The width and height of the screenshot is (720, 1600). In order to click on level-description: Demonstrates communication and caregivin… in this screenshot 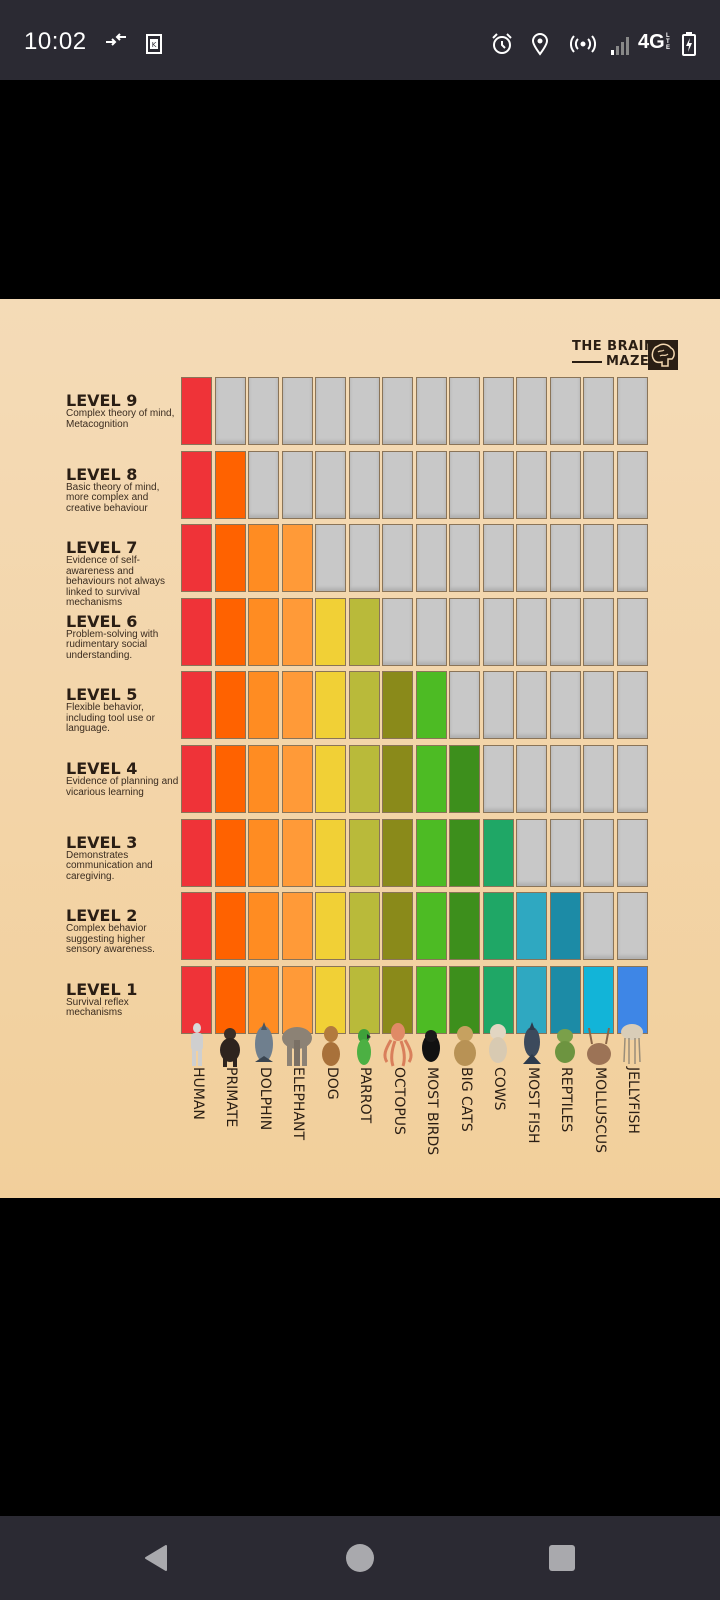, I will do `click(109, 865)`.